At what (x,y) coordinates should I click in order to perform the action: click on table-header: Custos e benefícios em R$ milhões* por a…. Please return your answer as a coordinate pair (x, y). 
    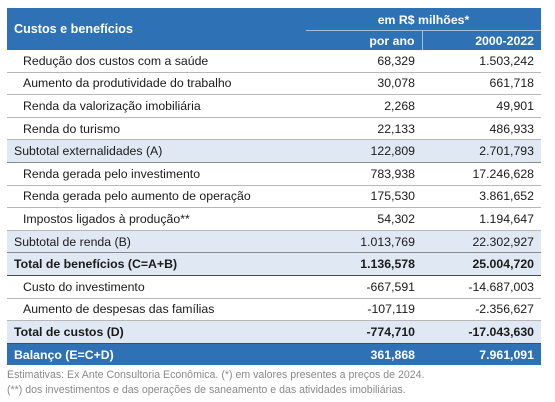
    Looking at the image, I should click on (274, 29).